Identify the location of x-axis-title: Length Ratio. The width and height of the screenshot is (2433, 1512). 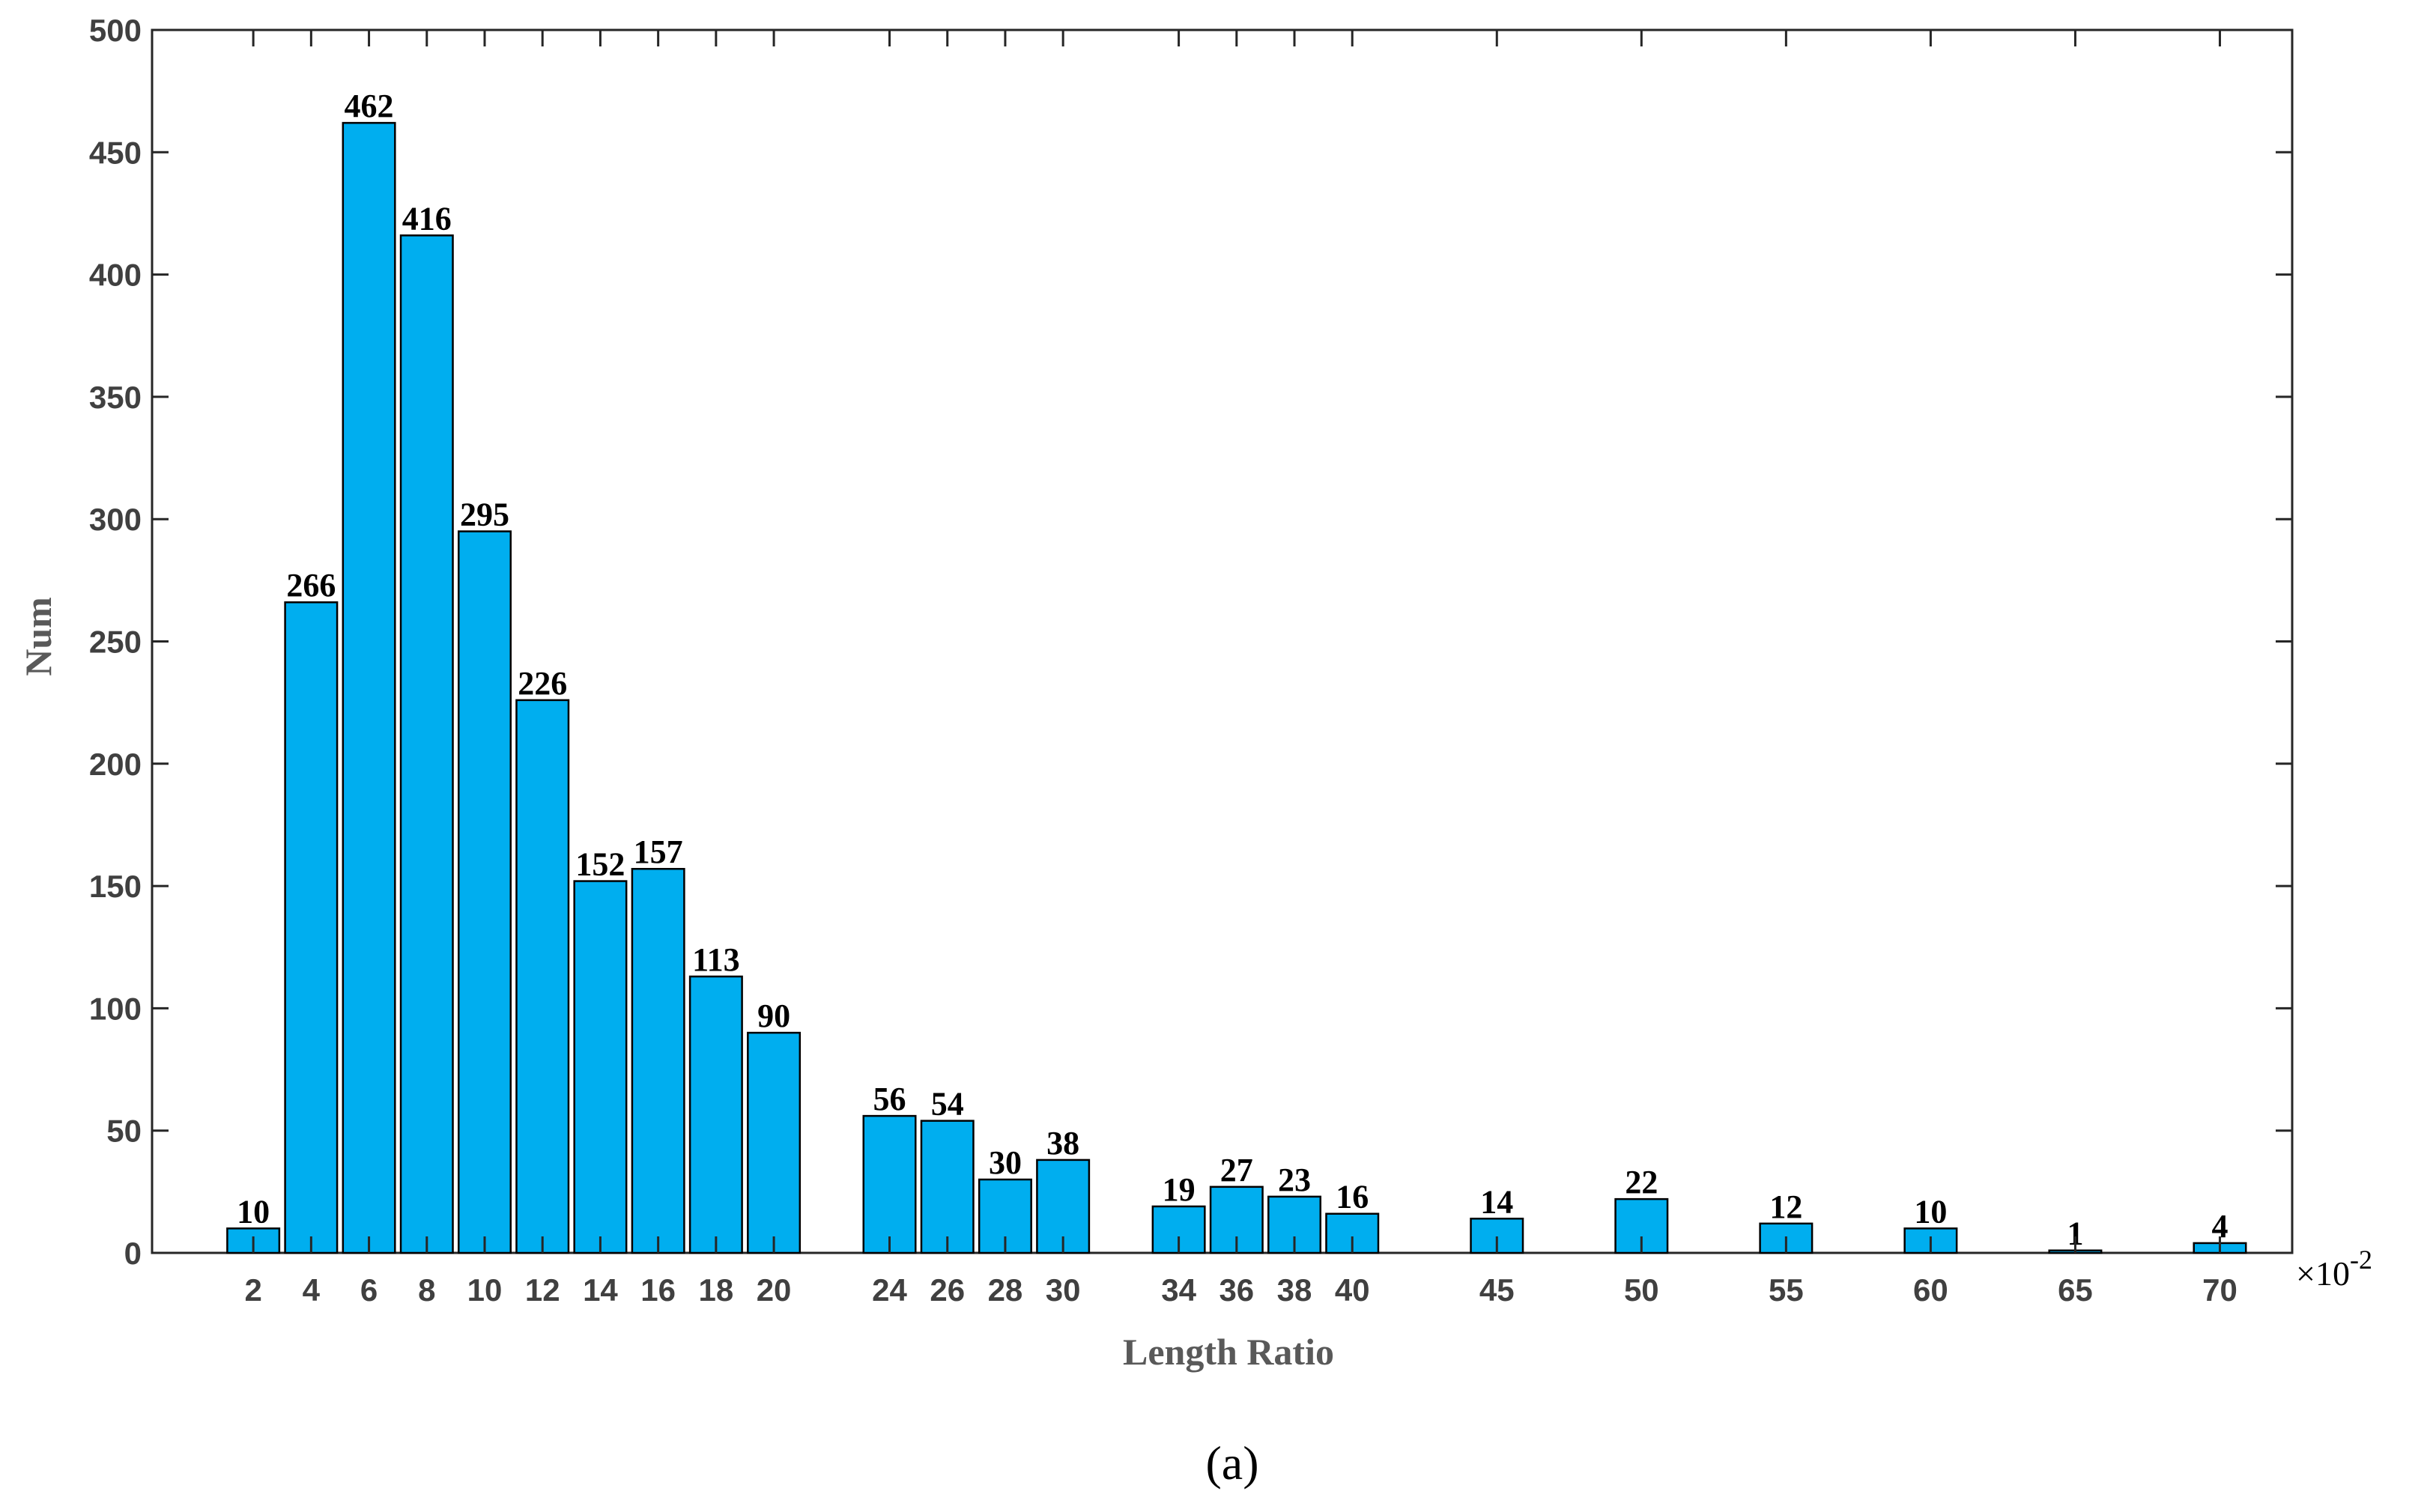
(1228, 1352).